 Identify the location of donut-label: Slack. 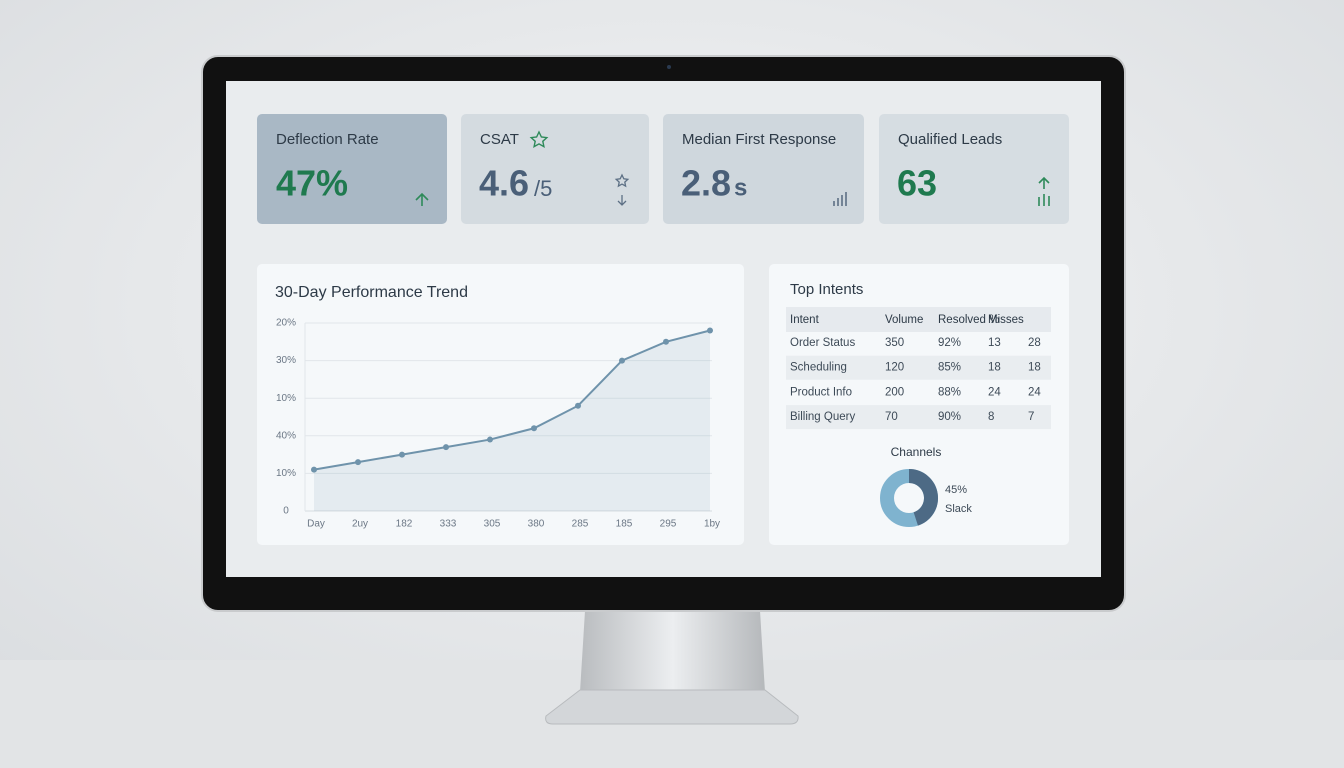
(958, 509).